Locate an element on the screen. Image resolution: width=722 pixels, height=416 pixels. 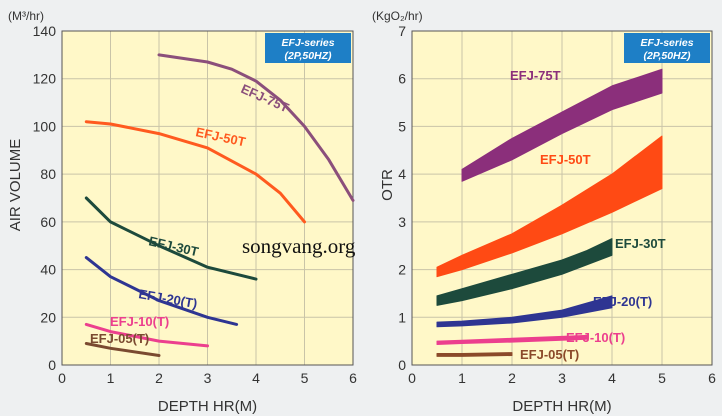
otr-y-tick-label: 2 is located at coordinates (402, 270).